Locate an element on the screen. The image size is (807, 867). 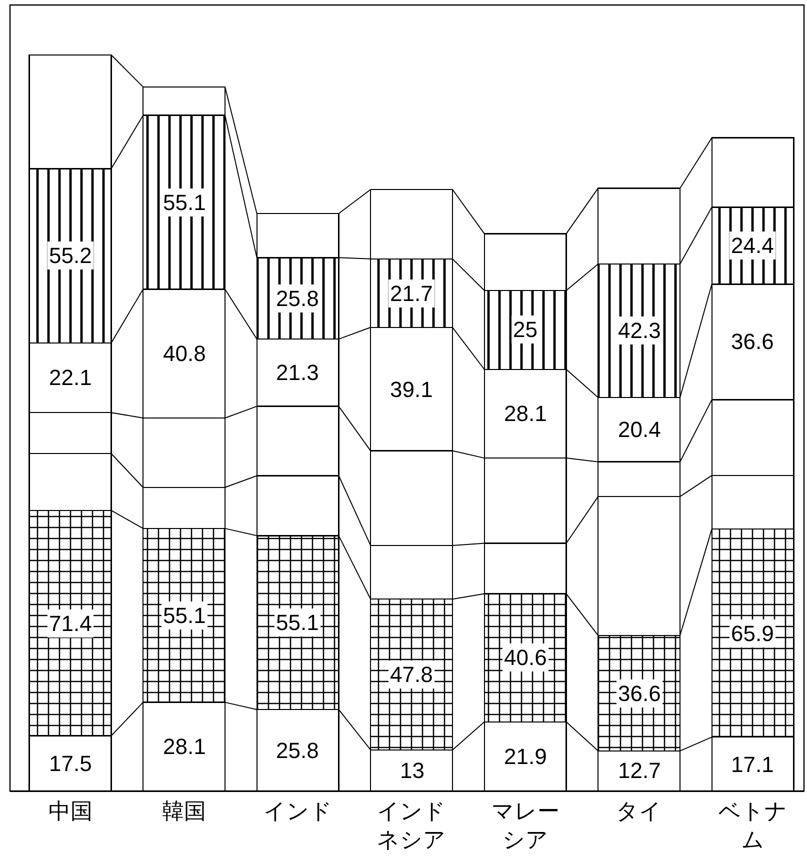
data-label: 20.4 is located at coordinates (639, 429).